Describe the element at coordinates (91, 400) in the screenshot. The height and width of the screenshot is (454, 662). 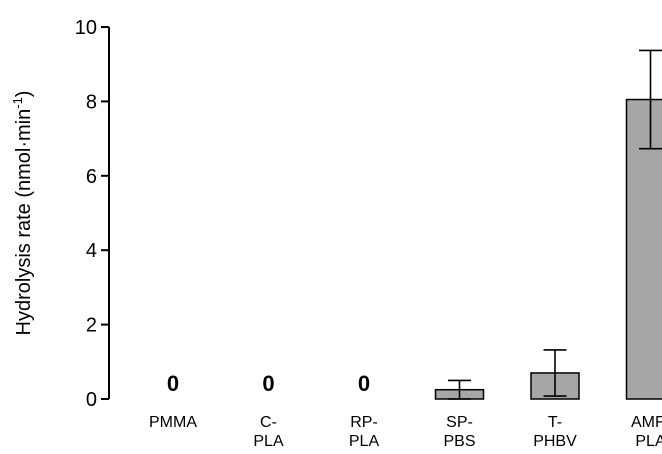
I see `y-tick-label: 0` at that location.